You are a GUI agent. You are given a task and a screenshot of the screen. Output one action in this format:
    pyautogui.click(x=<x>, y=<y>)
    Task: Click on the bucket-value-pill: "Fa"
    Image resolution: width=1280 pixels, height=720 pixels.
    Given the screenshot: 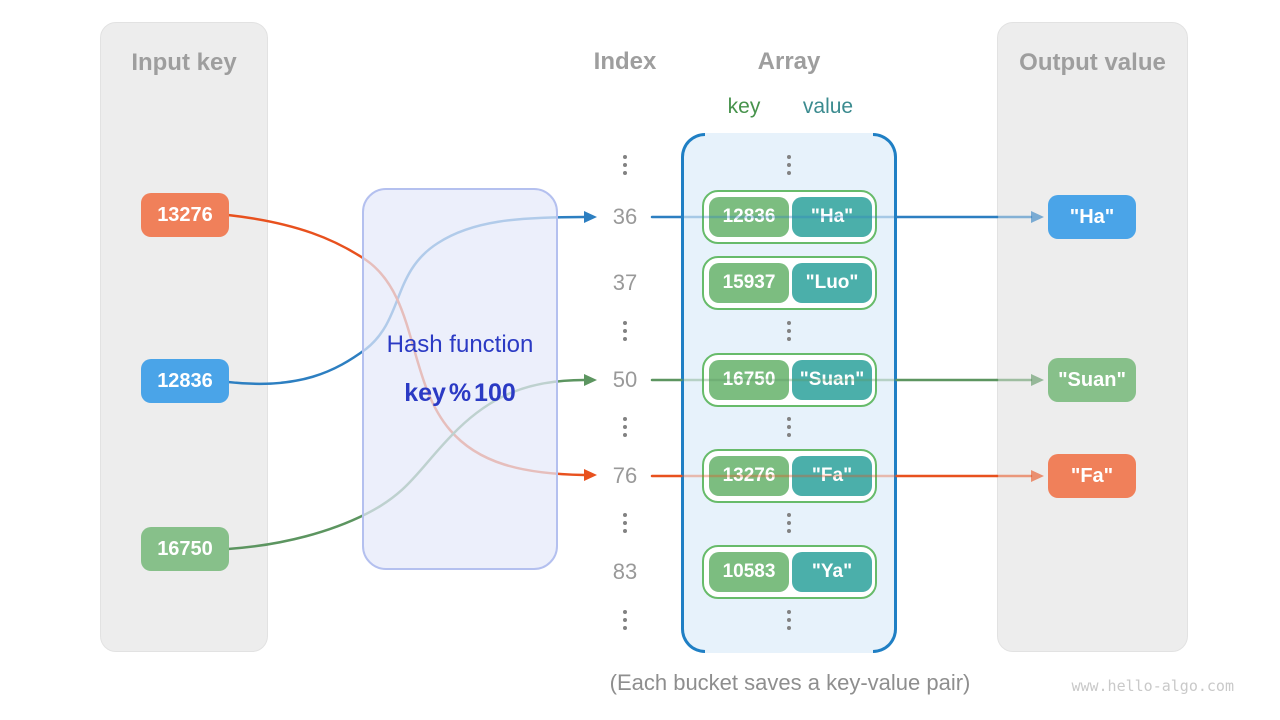 What is the action you would take?
    pyautogui.click(x=832, y=476)
    